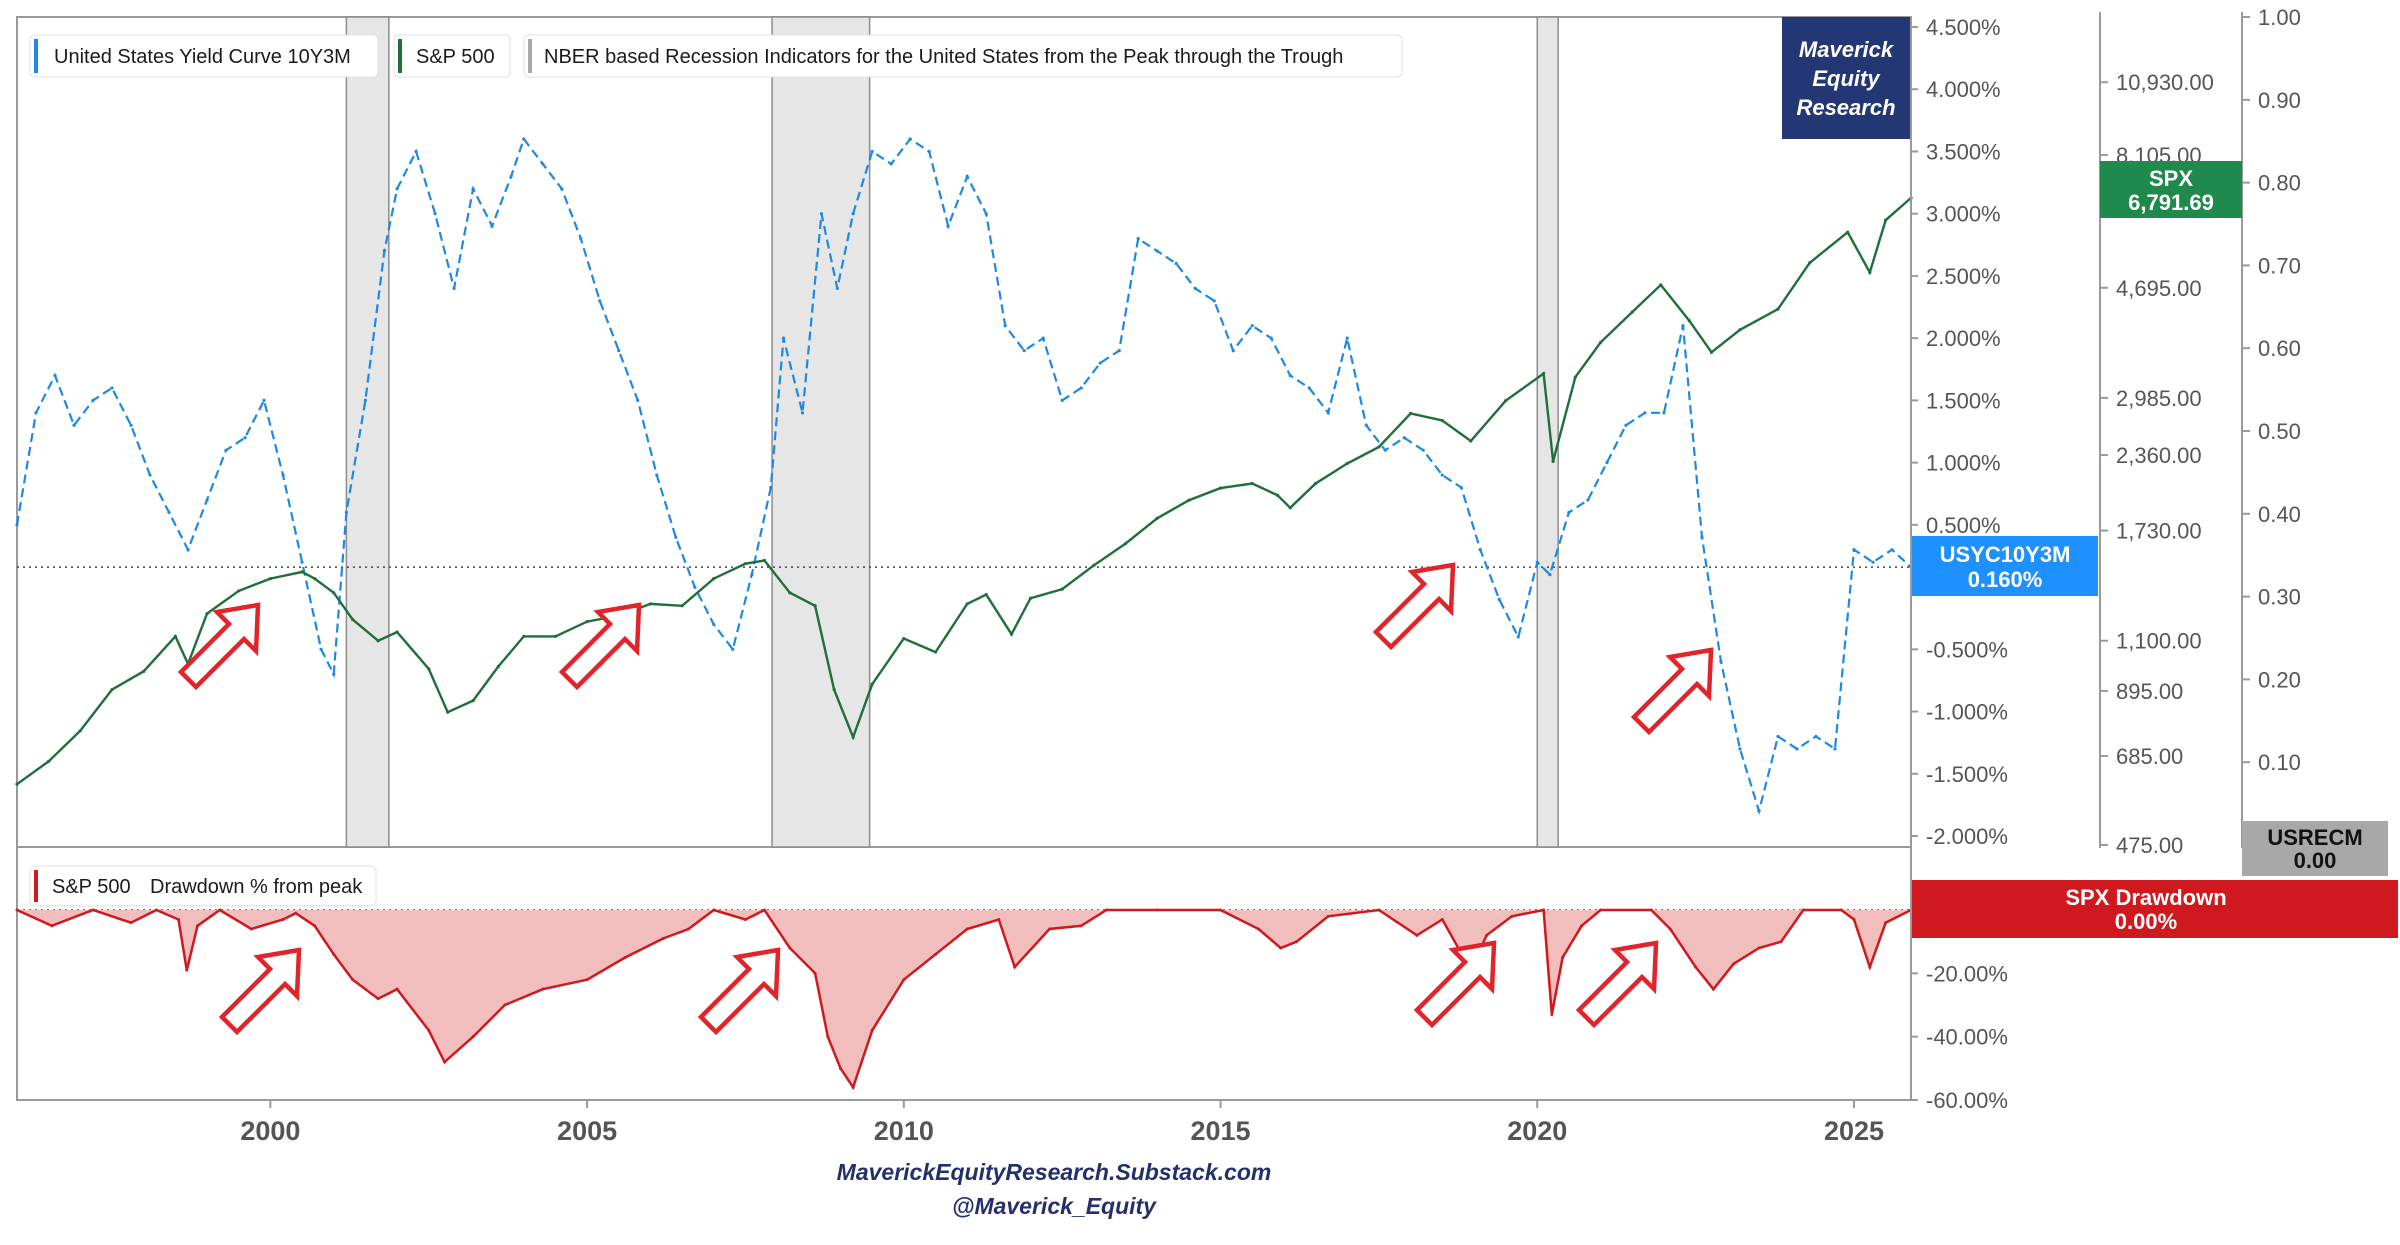  What do you see at coordinates (2005, 579) in the screenshot?
I see `yield-badge-value: 0.160%` at bounding box center [2005, 579].